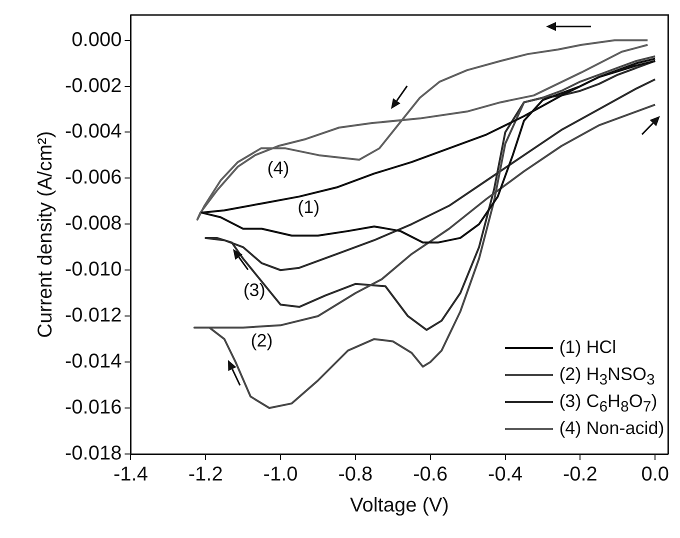 The height and width of the screenshot is (538, 680). I want to click on y-tick-label: -0.006, so click(93, 177).